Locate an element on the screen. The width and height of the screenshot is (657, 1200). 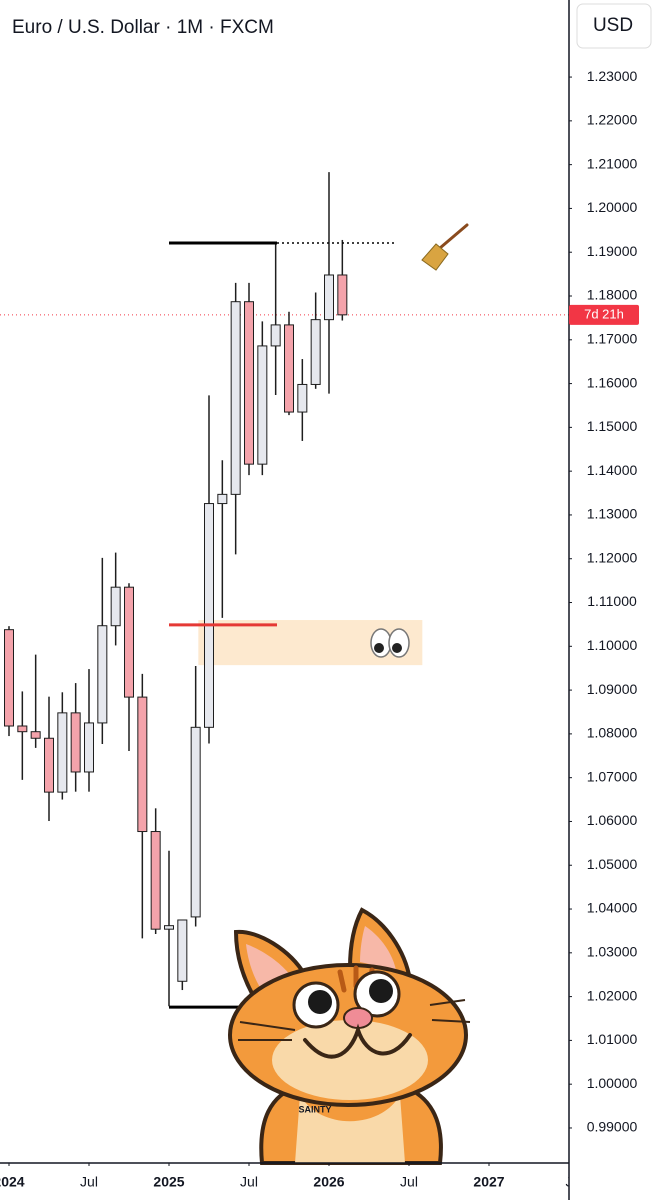
y-tick-label: 1.21000 is located at coordinates (612, 163).